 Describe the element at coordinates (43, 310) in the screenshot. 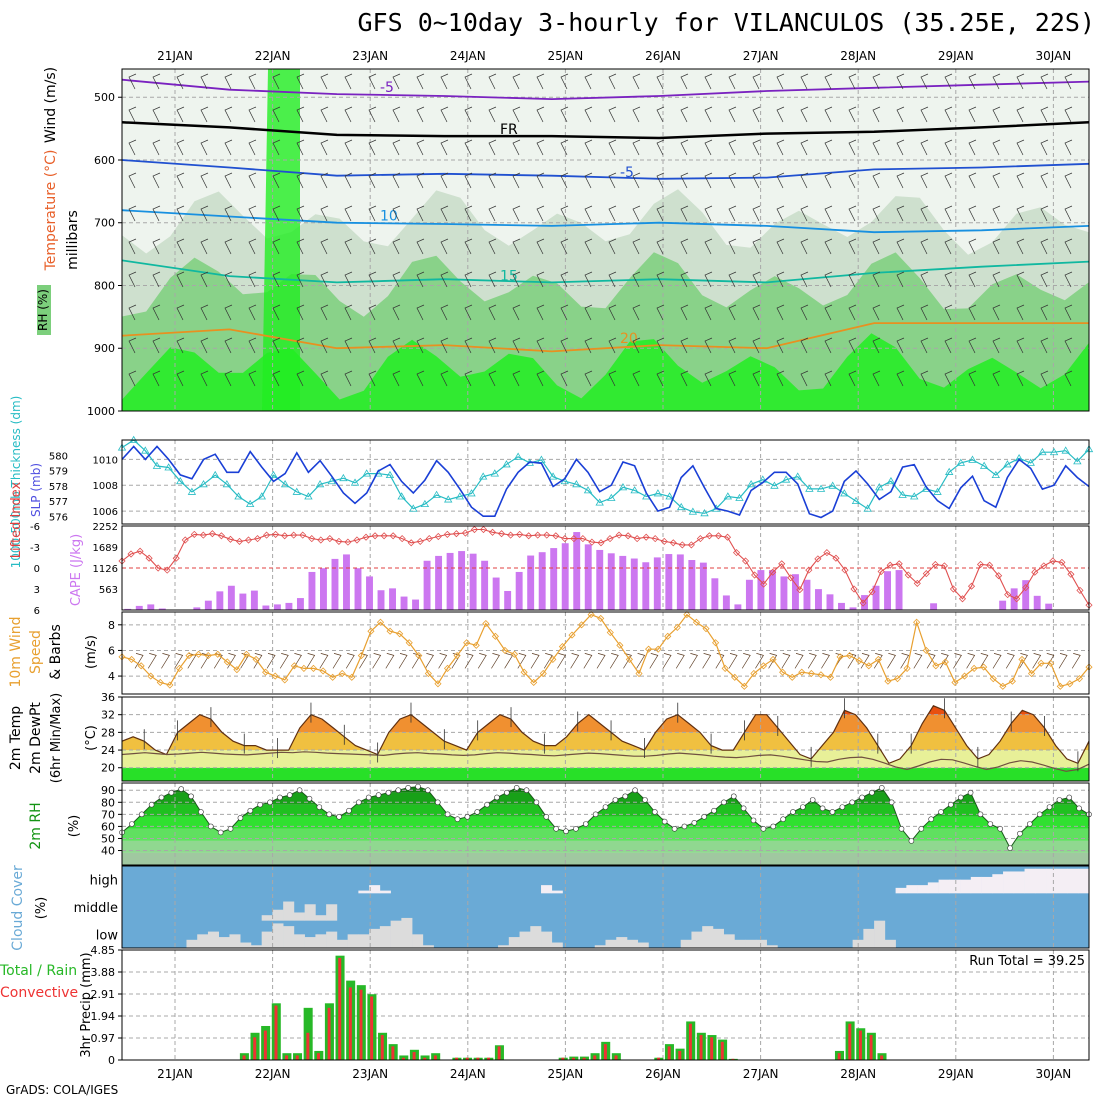

I see `rh-axis-label: RH (%)` at that location.